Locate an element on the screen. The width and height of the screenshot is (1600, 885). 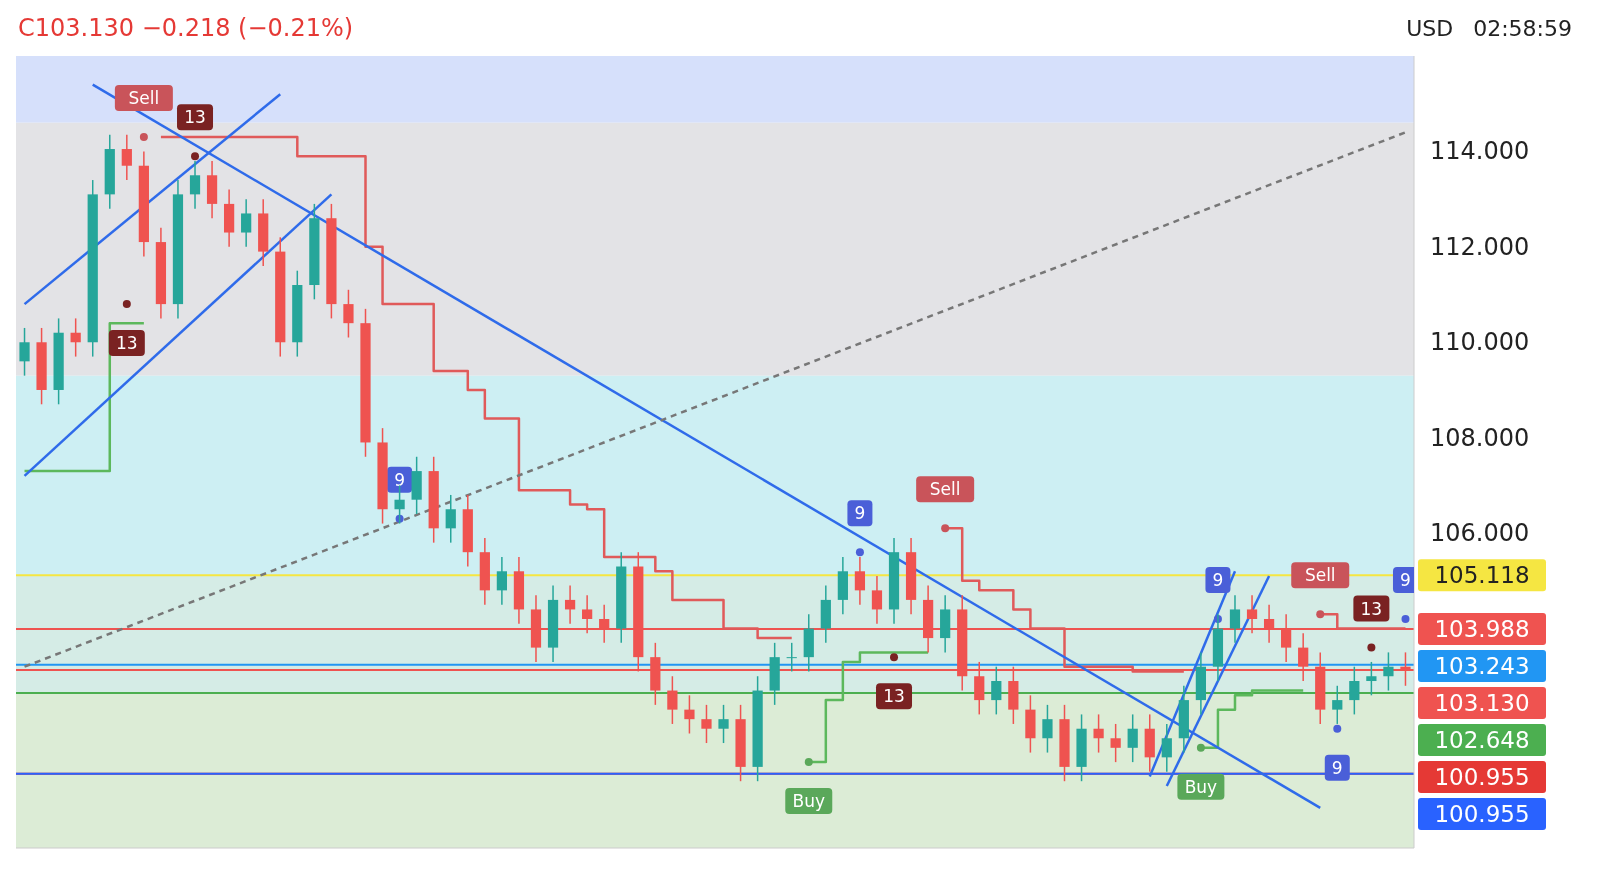
series-label: 13 is located at coordinates (894, 696).